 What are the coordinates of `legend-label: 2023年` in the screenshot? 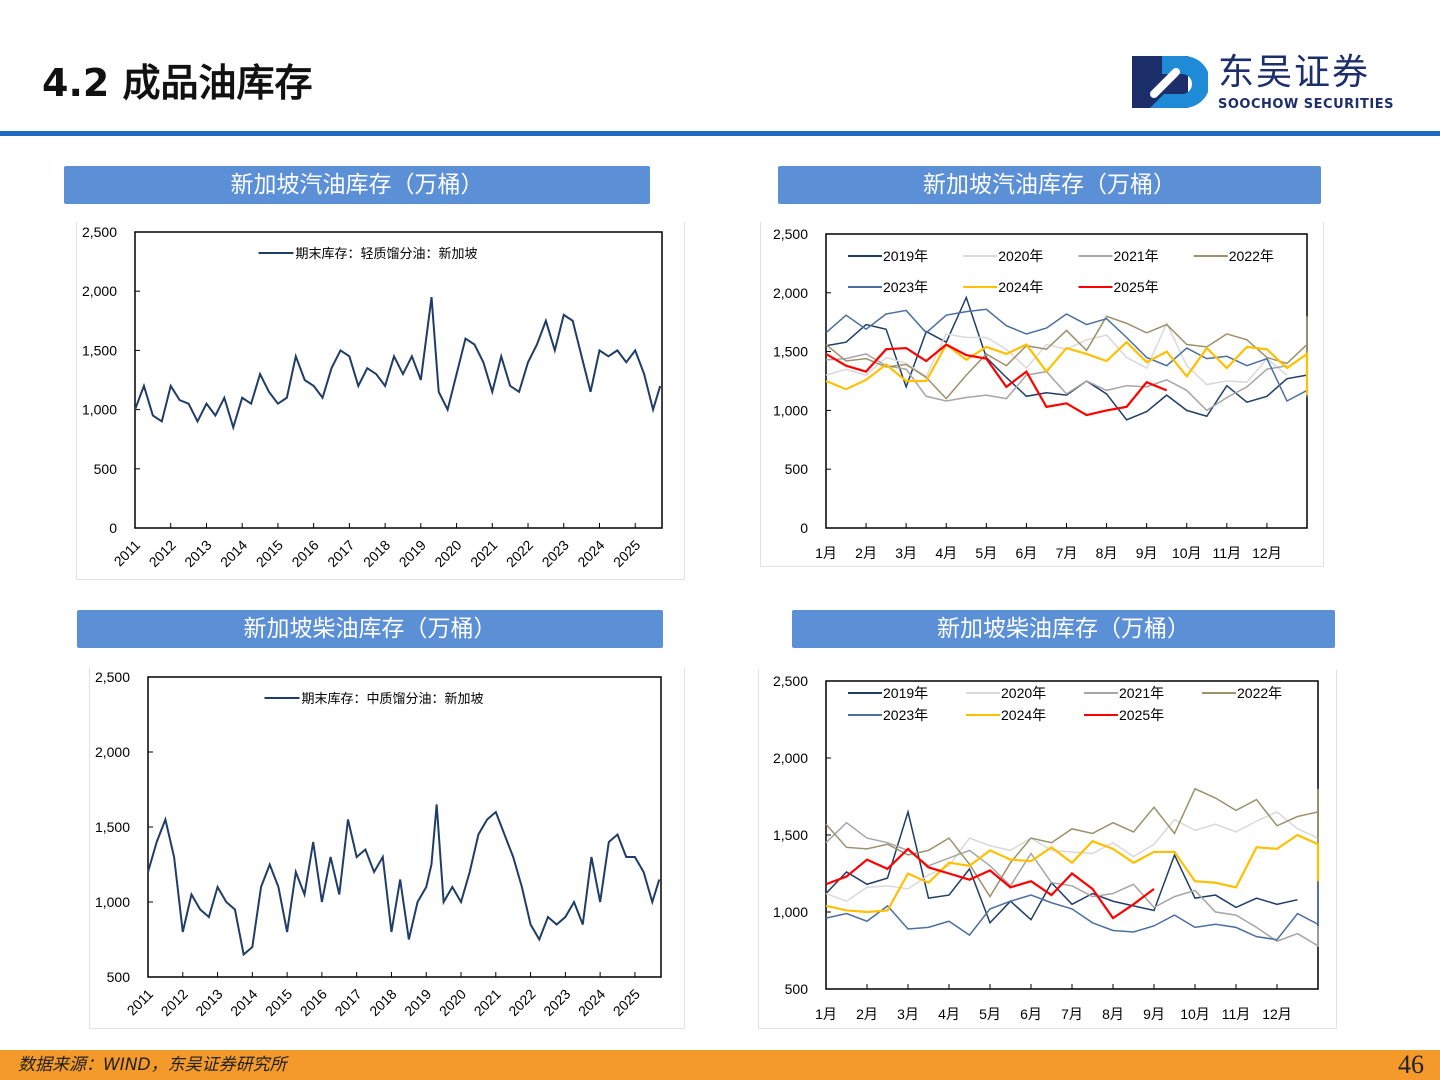 It's located at (905, 715).